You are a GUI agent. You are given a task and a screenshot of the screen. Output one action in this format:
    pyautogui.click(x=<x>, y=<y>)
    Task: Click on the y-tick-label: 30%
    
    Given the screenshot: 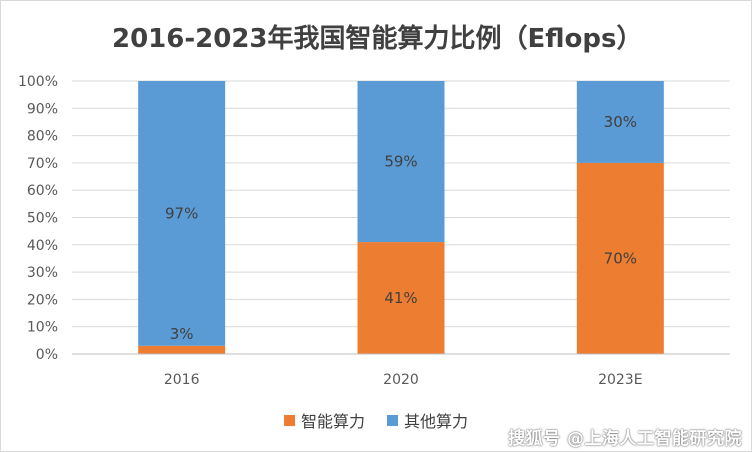 What is the action you would take?
    pyautogui.click(x=42, y=273)
    